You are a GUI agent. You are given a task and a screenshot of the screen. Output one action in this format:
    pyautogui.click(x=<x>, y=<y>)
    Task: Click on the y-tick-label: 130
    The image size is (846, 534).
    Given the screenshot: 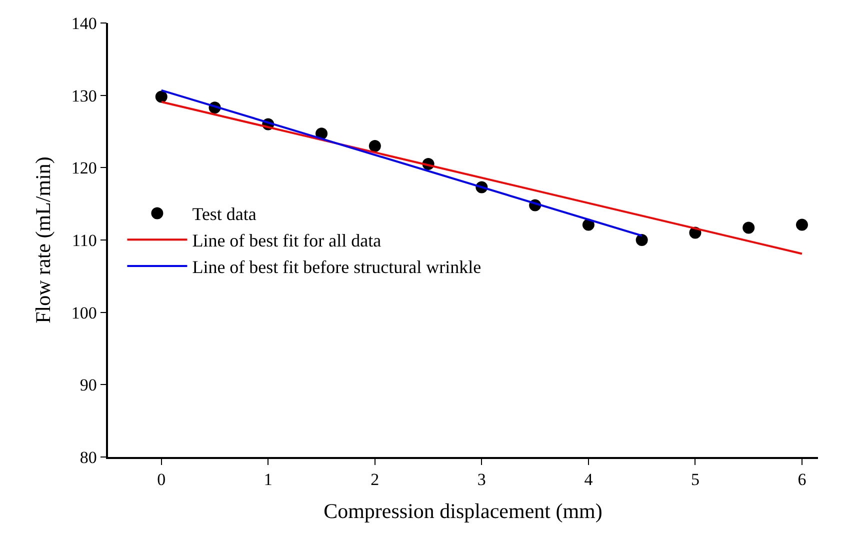 What is the action you would take?
    pyautogui.click(x=84, y=96)
    